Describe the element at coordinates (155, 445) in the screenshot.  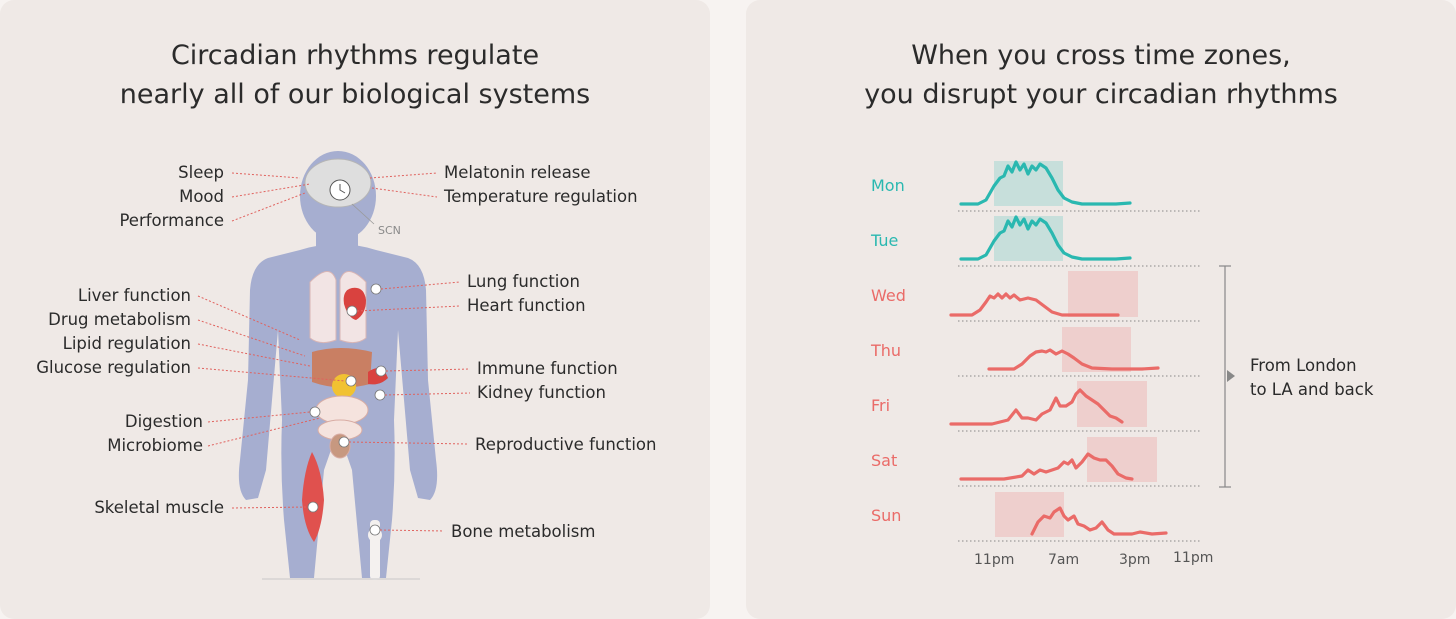
I see `label-microbiome: Microbiome` at that location.